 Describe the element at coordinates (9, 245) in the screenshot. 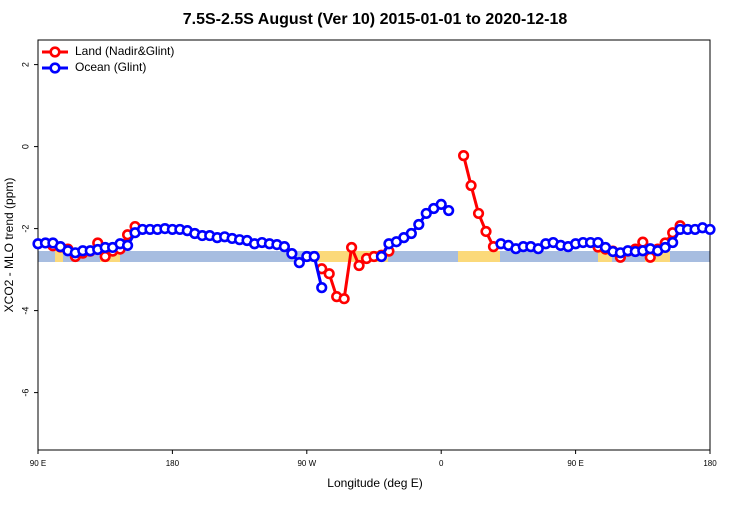

I see `y-axis-label: XCO2 - MLO trend (ppm)` at that location.